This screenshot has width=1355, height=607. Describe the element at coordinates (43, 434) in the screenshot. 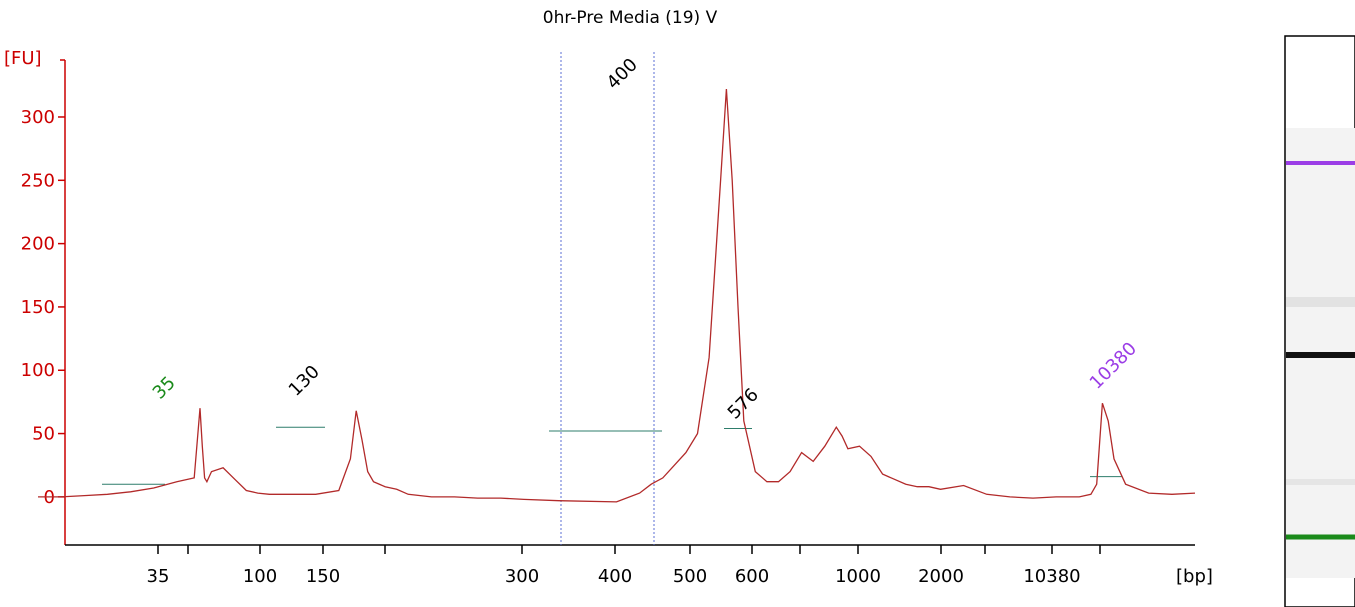

I see `y-tick-label: 50` at that location.